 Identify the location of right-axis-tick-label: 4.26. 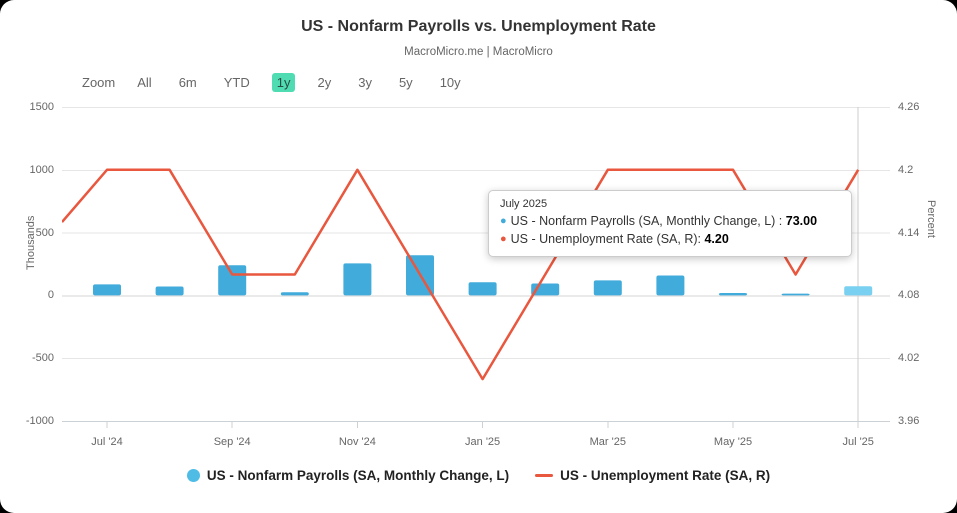
(909, 107).